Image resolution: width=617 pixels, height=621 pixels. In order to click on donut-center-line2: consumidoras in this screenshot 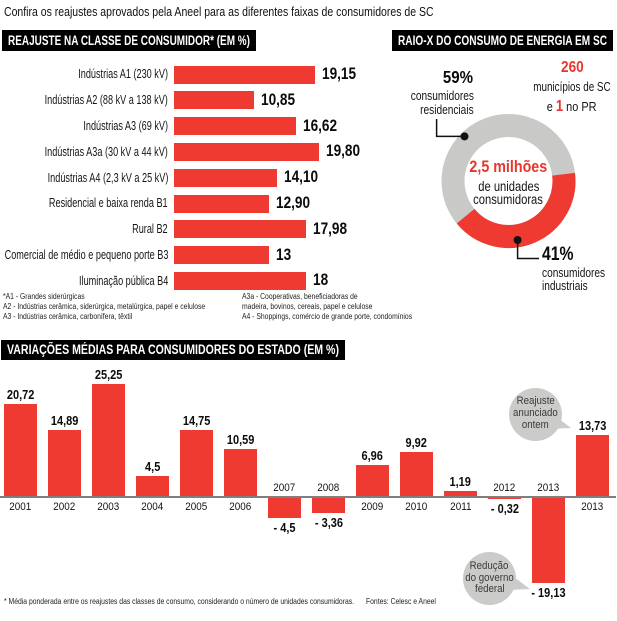, I will do `click(508, 199)`.